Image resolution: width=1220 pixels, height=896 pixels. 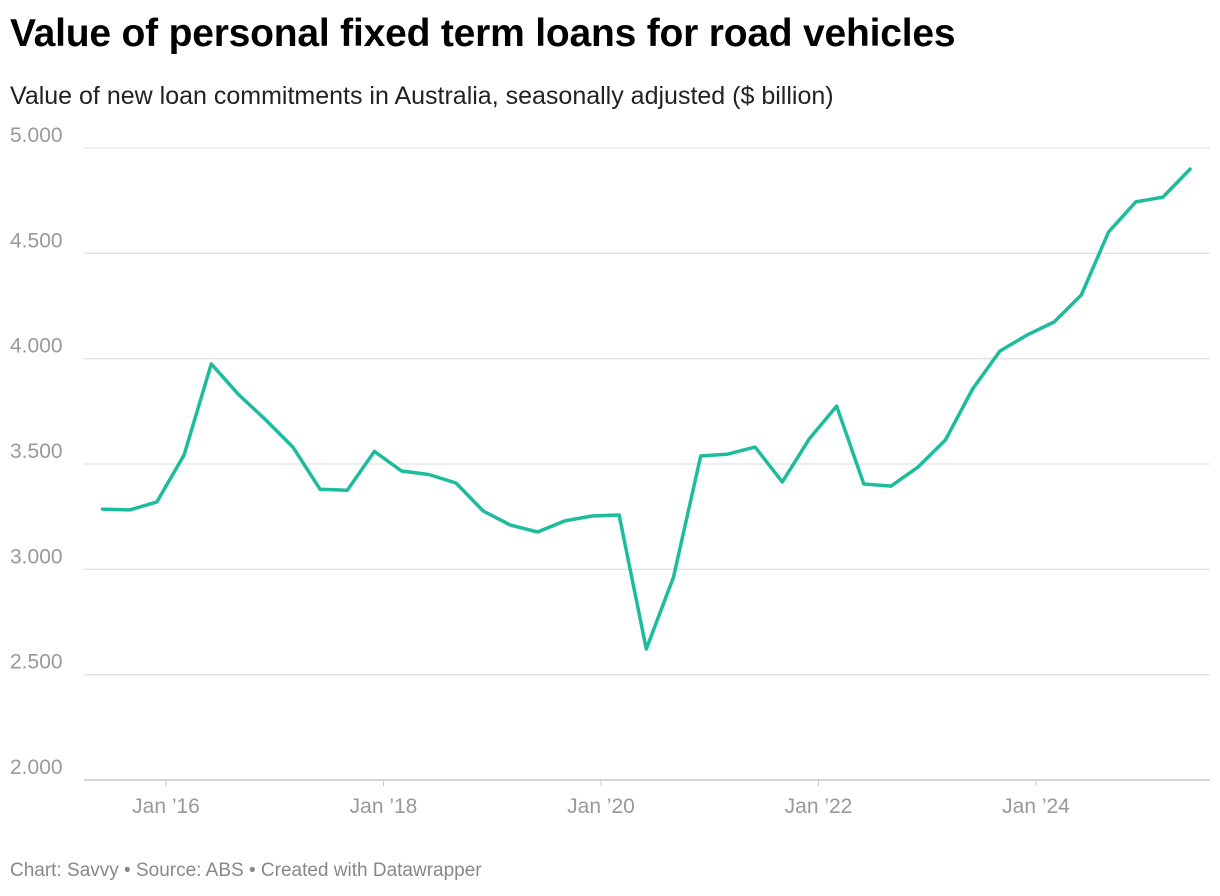 What do you see at coordinates (36, 240) in the screenshot?
I see `y-tick-label: 4.500` at bounding box center [36, 240].